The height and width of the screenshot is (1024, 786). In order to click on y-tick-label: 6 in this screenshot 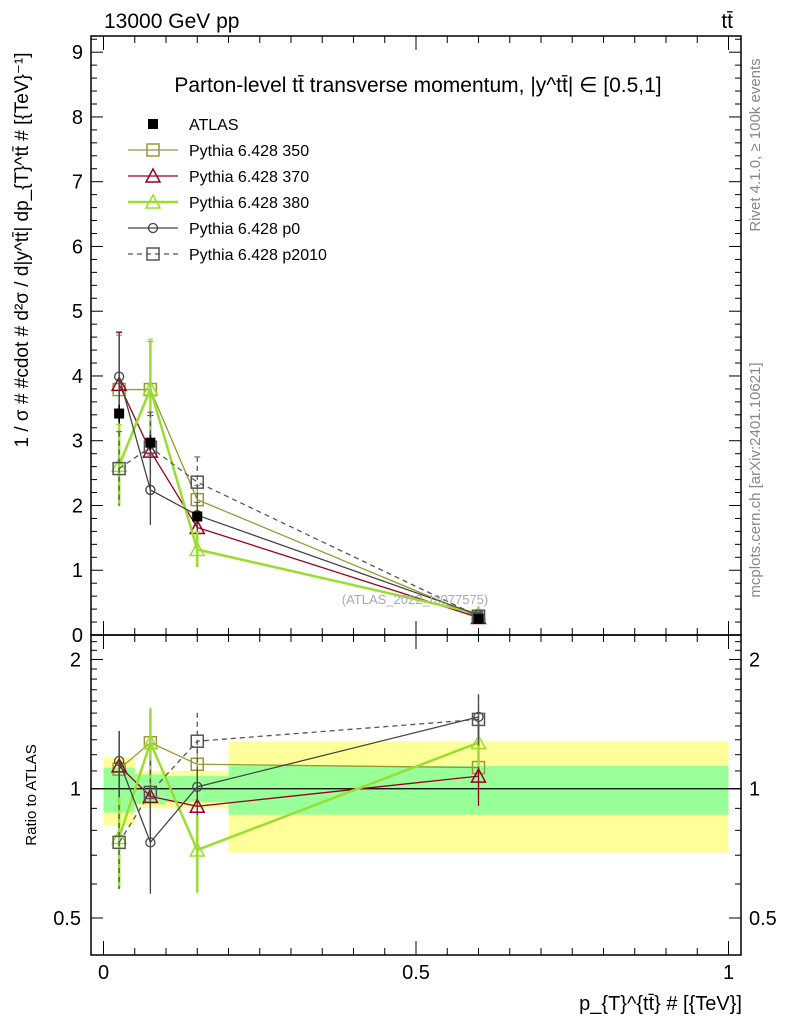, I will do `click(77, 247)`.